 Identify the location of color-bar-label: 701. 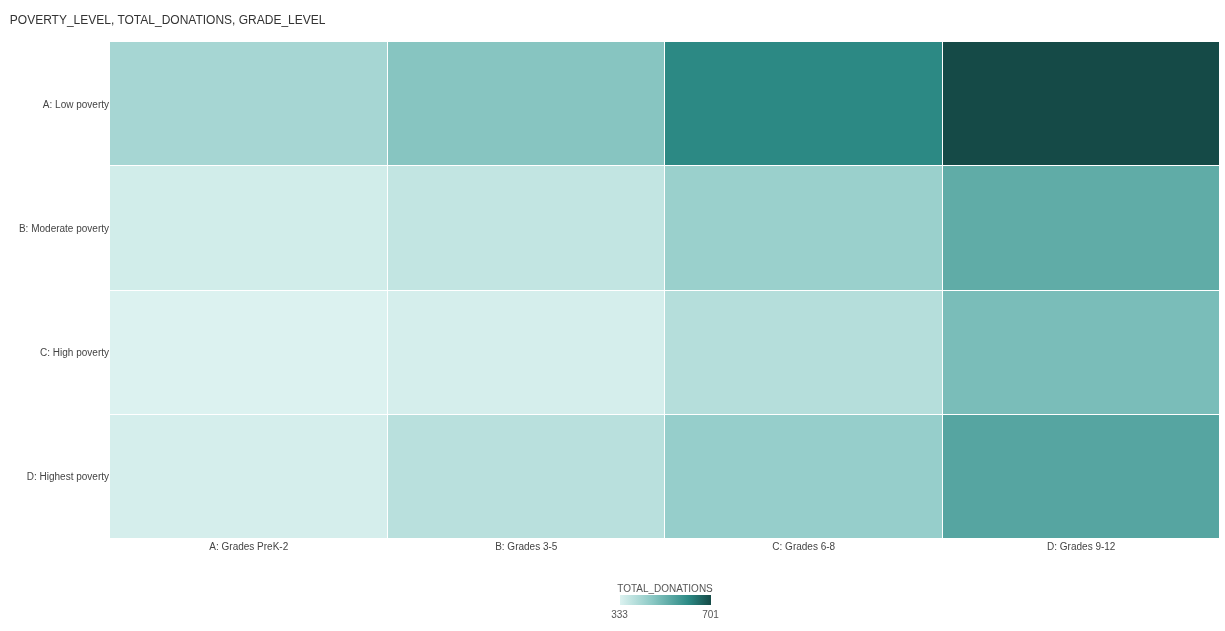
(711, 614).